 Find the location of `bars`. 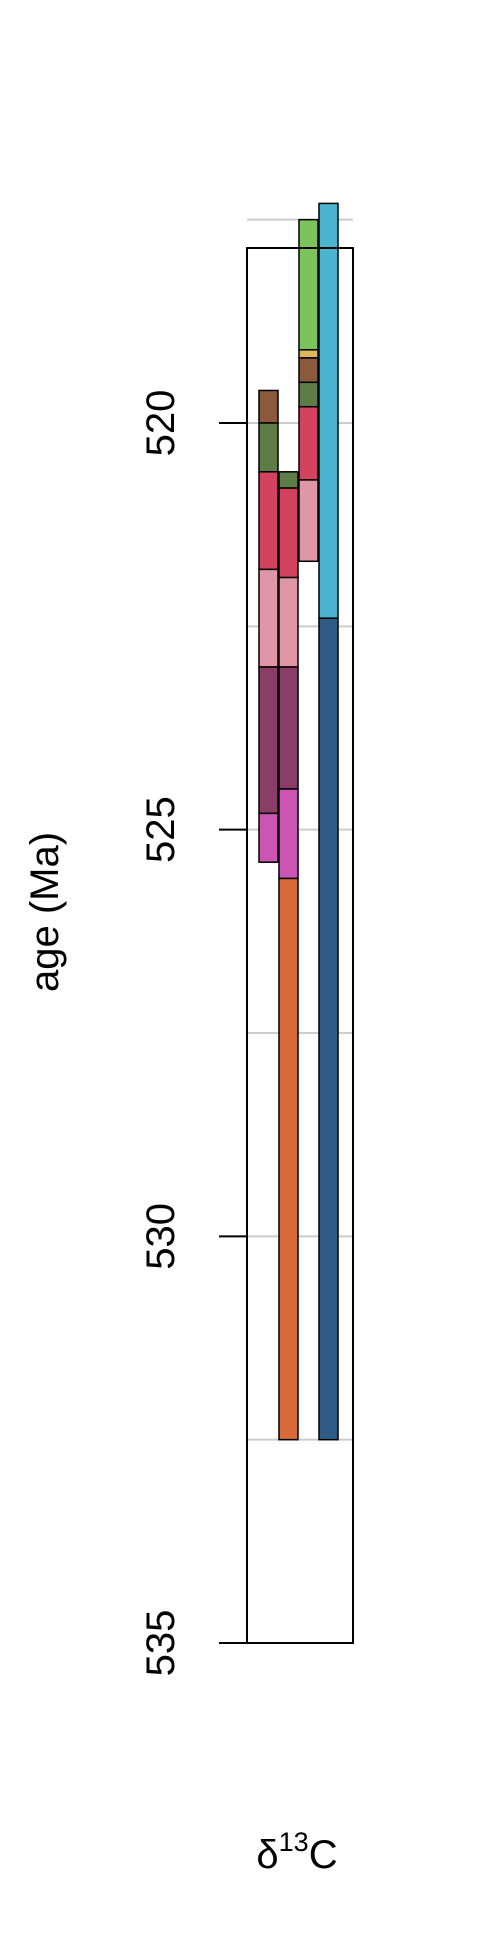

bars is located at coordinates (298, 821).